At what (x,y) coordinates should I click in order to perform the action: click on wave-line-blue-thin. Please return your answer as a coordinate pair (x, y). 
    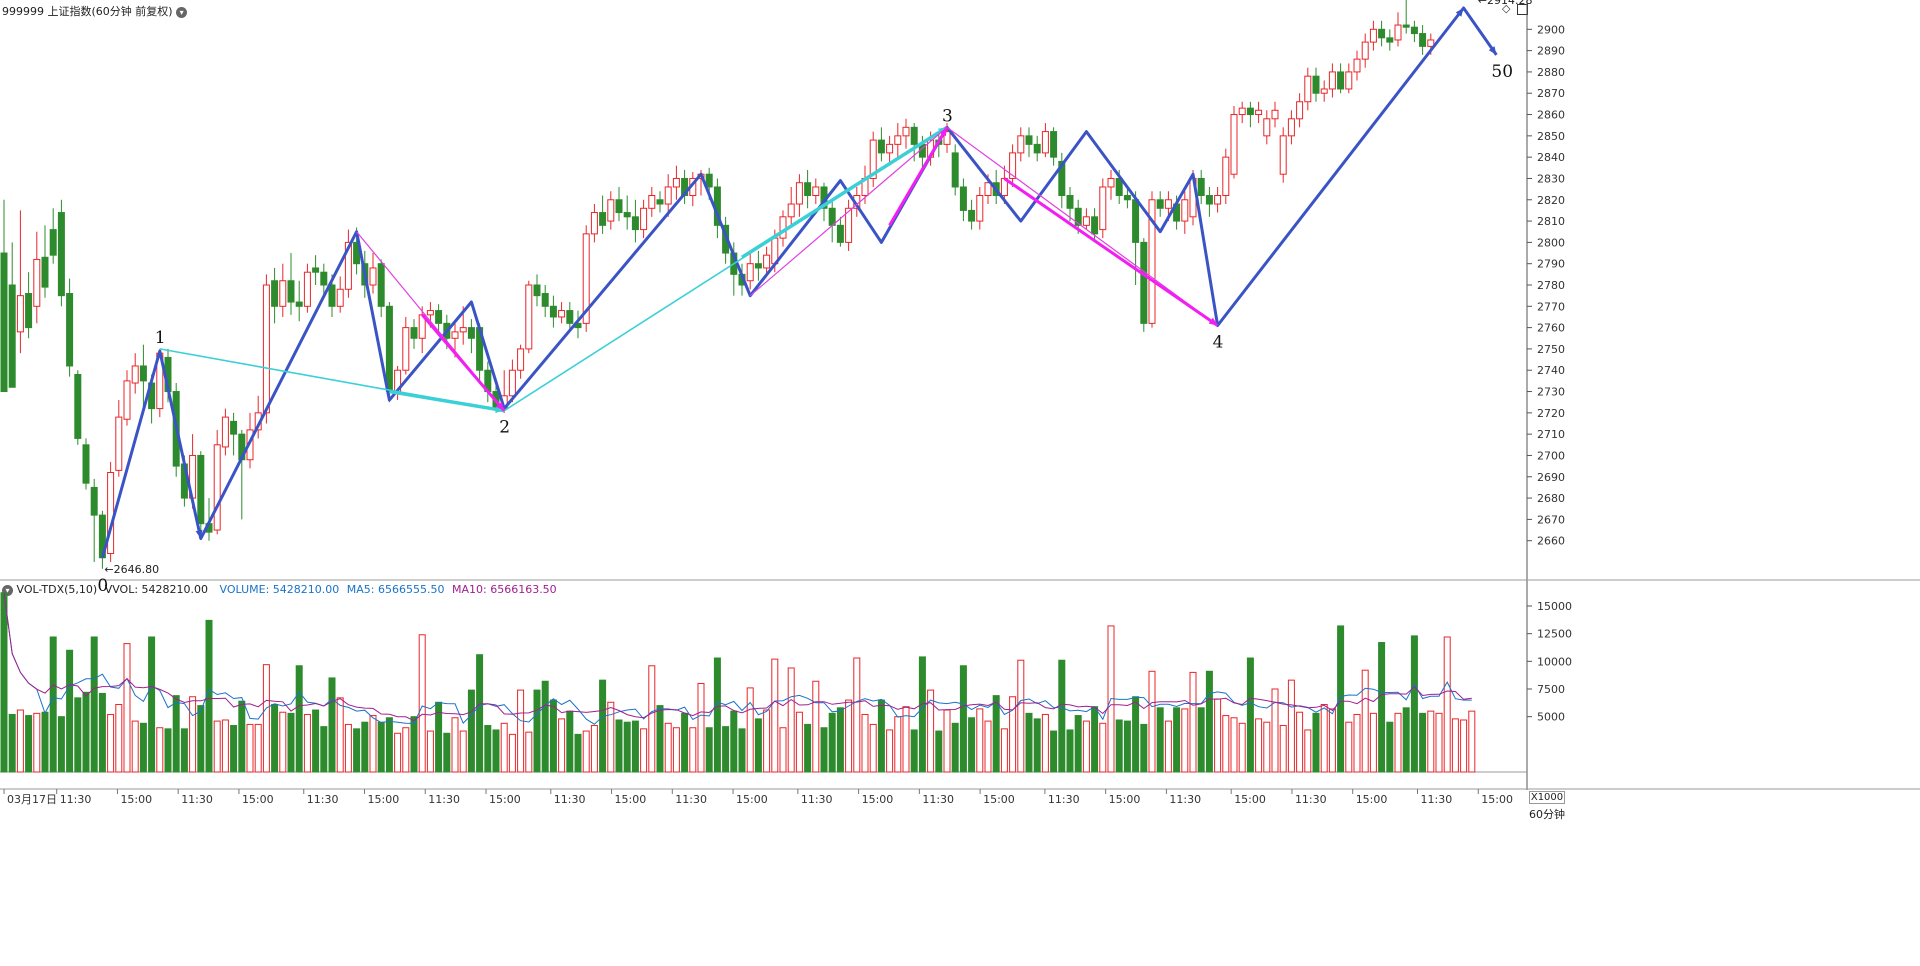
    Looking at the image, I should click on (1341, 166).